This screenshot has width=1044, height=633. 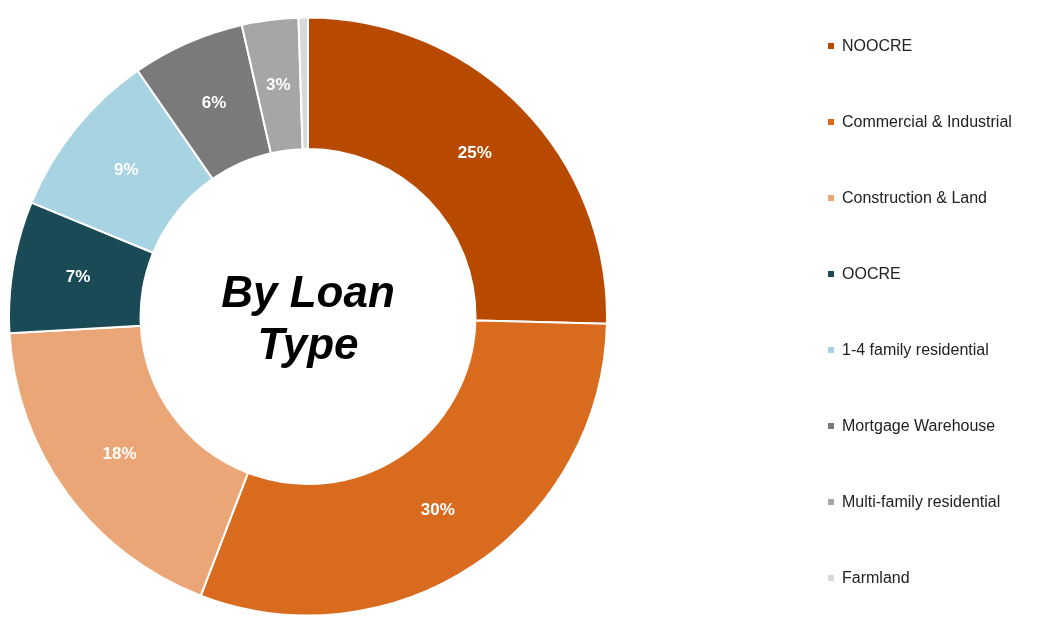 What do you see at coordinates (877, 46) in the screenshot?
I see `legend-label: NOOCRE` at bounding box center [877, 46].